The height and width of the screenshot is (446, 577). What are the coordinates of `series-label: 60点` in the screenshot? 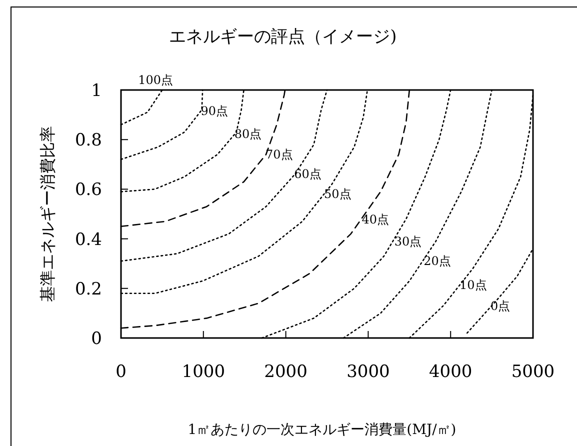 It's located at (308, 173).